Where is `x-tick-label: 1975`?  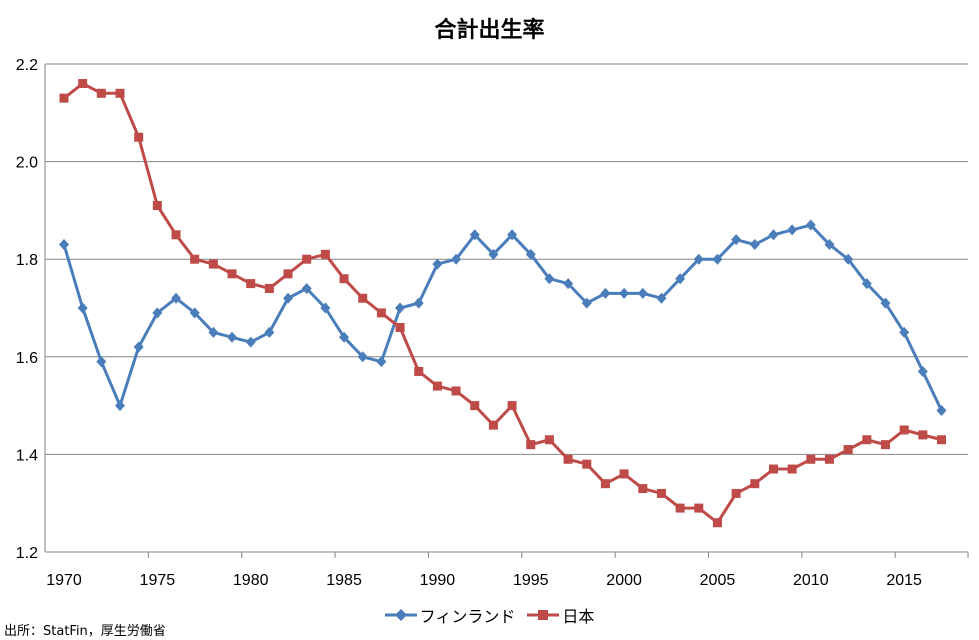
x-tick-label: 1975 is located at coordinates (158, 580).